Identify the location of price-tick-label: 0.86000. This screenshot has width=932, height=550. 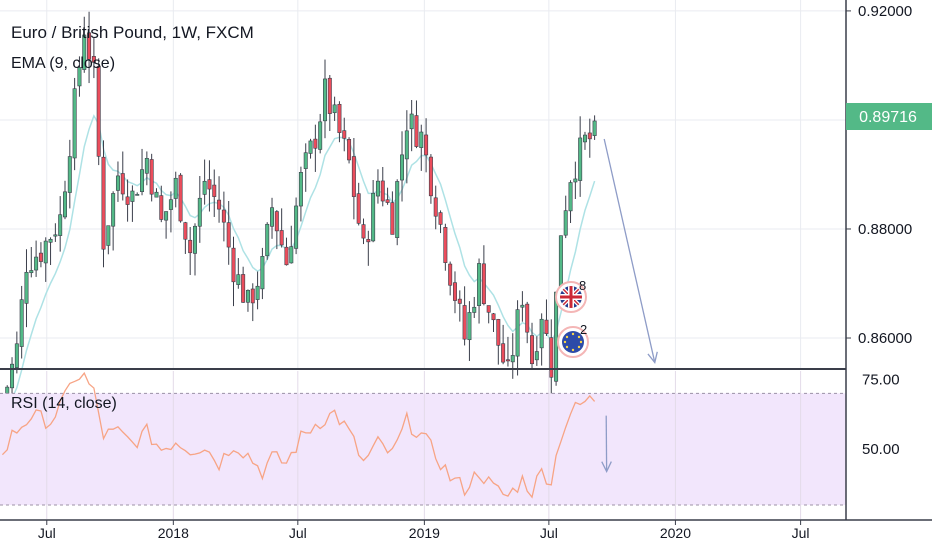
(885, 338).